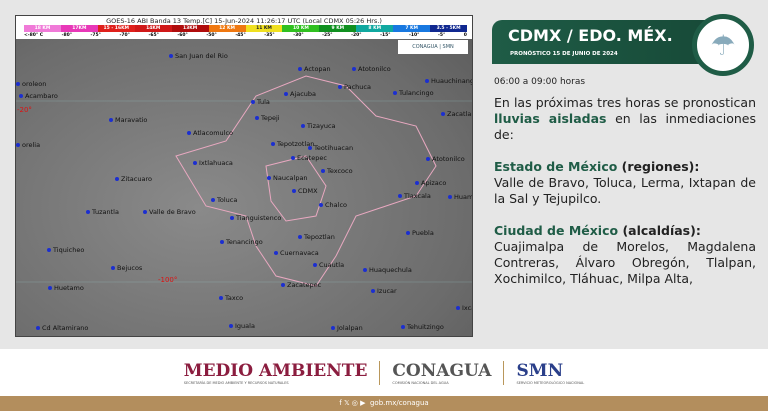 The width and height of the screenshot is (768, 411). Describe the element at coordinates (414, 35) in the screenshot. I see `colorbar-tick: -10°` at that location.